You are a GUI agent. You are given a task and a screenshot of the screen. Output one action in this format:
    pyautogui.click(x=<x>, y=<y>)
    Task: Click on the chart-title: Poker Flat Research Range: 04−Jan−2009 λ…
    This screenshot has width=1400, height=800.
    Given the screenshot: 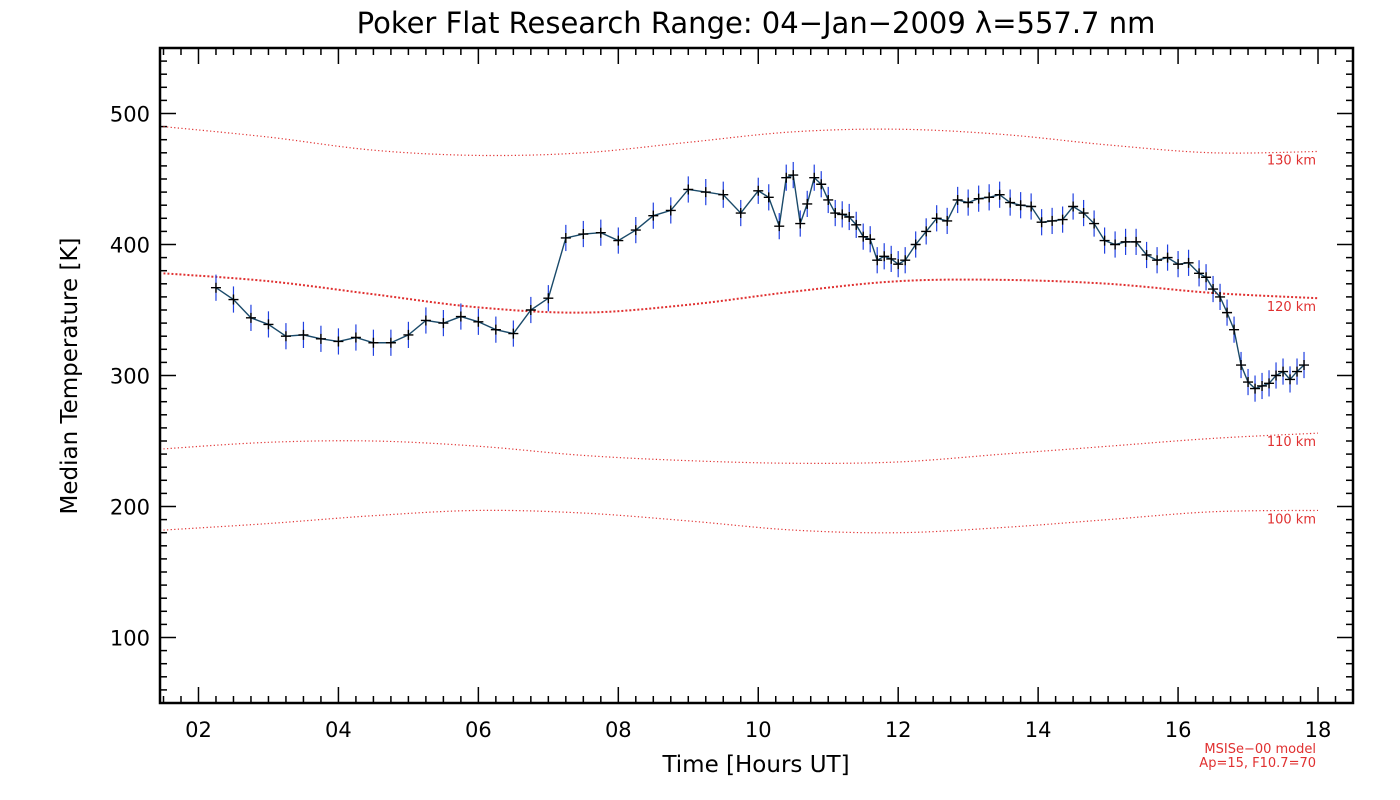 What is the action you would take?
    pyautogui.click(x=756, y=23)
    